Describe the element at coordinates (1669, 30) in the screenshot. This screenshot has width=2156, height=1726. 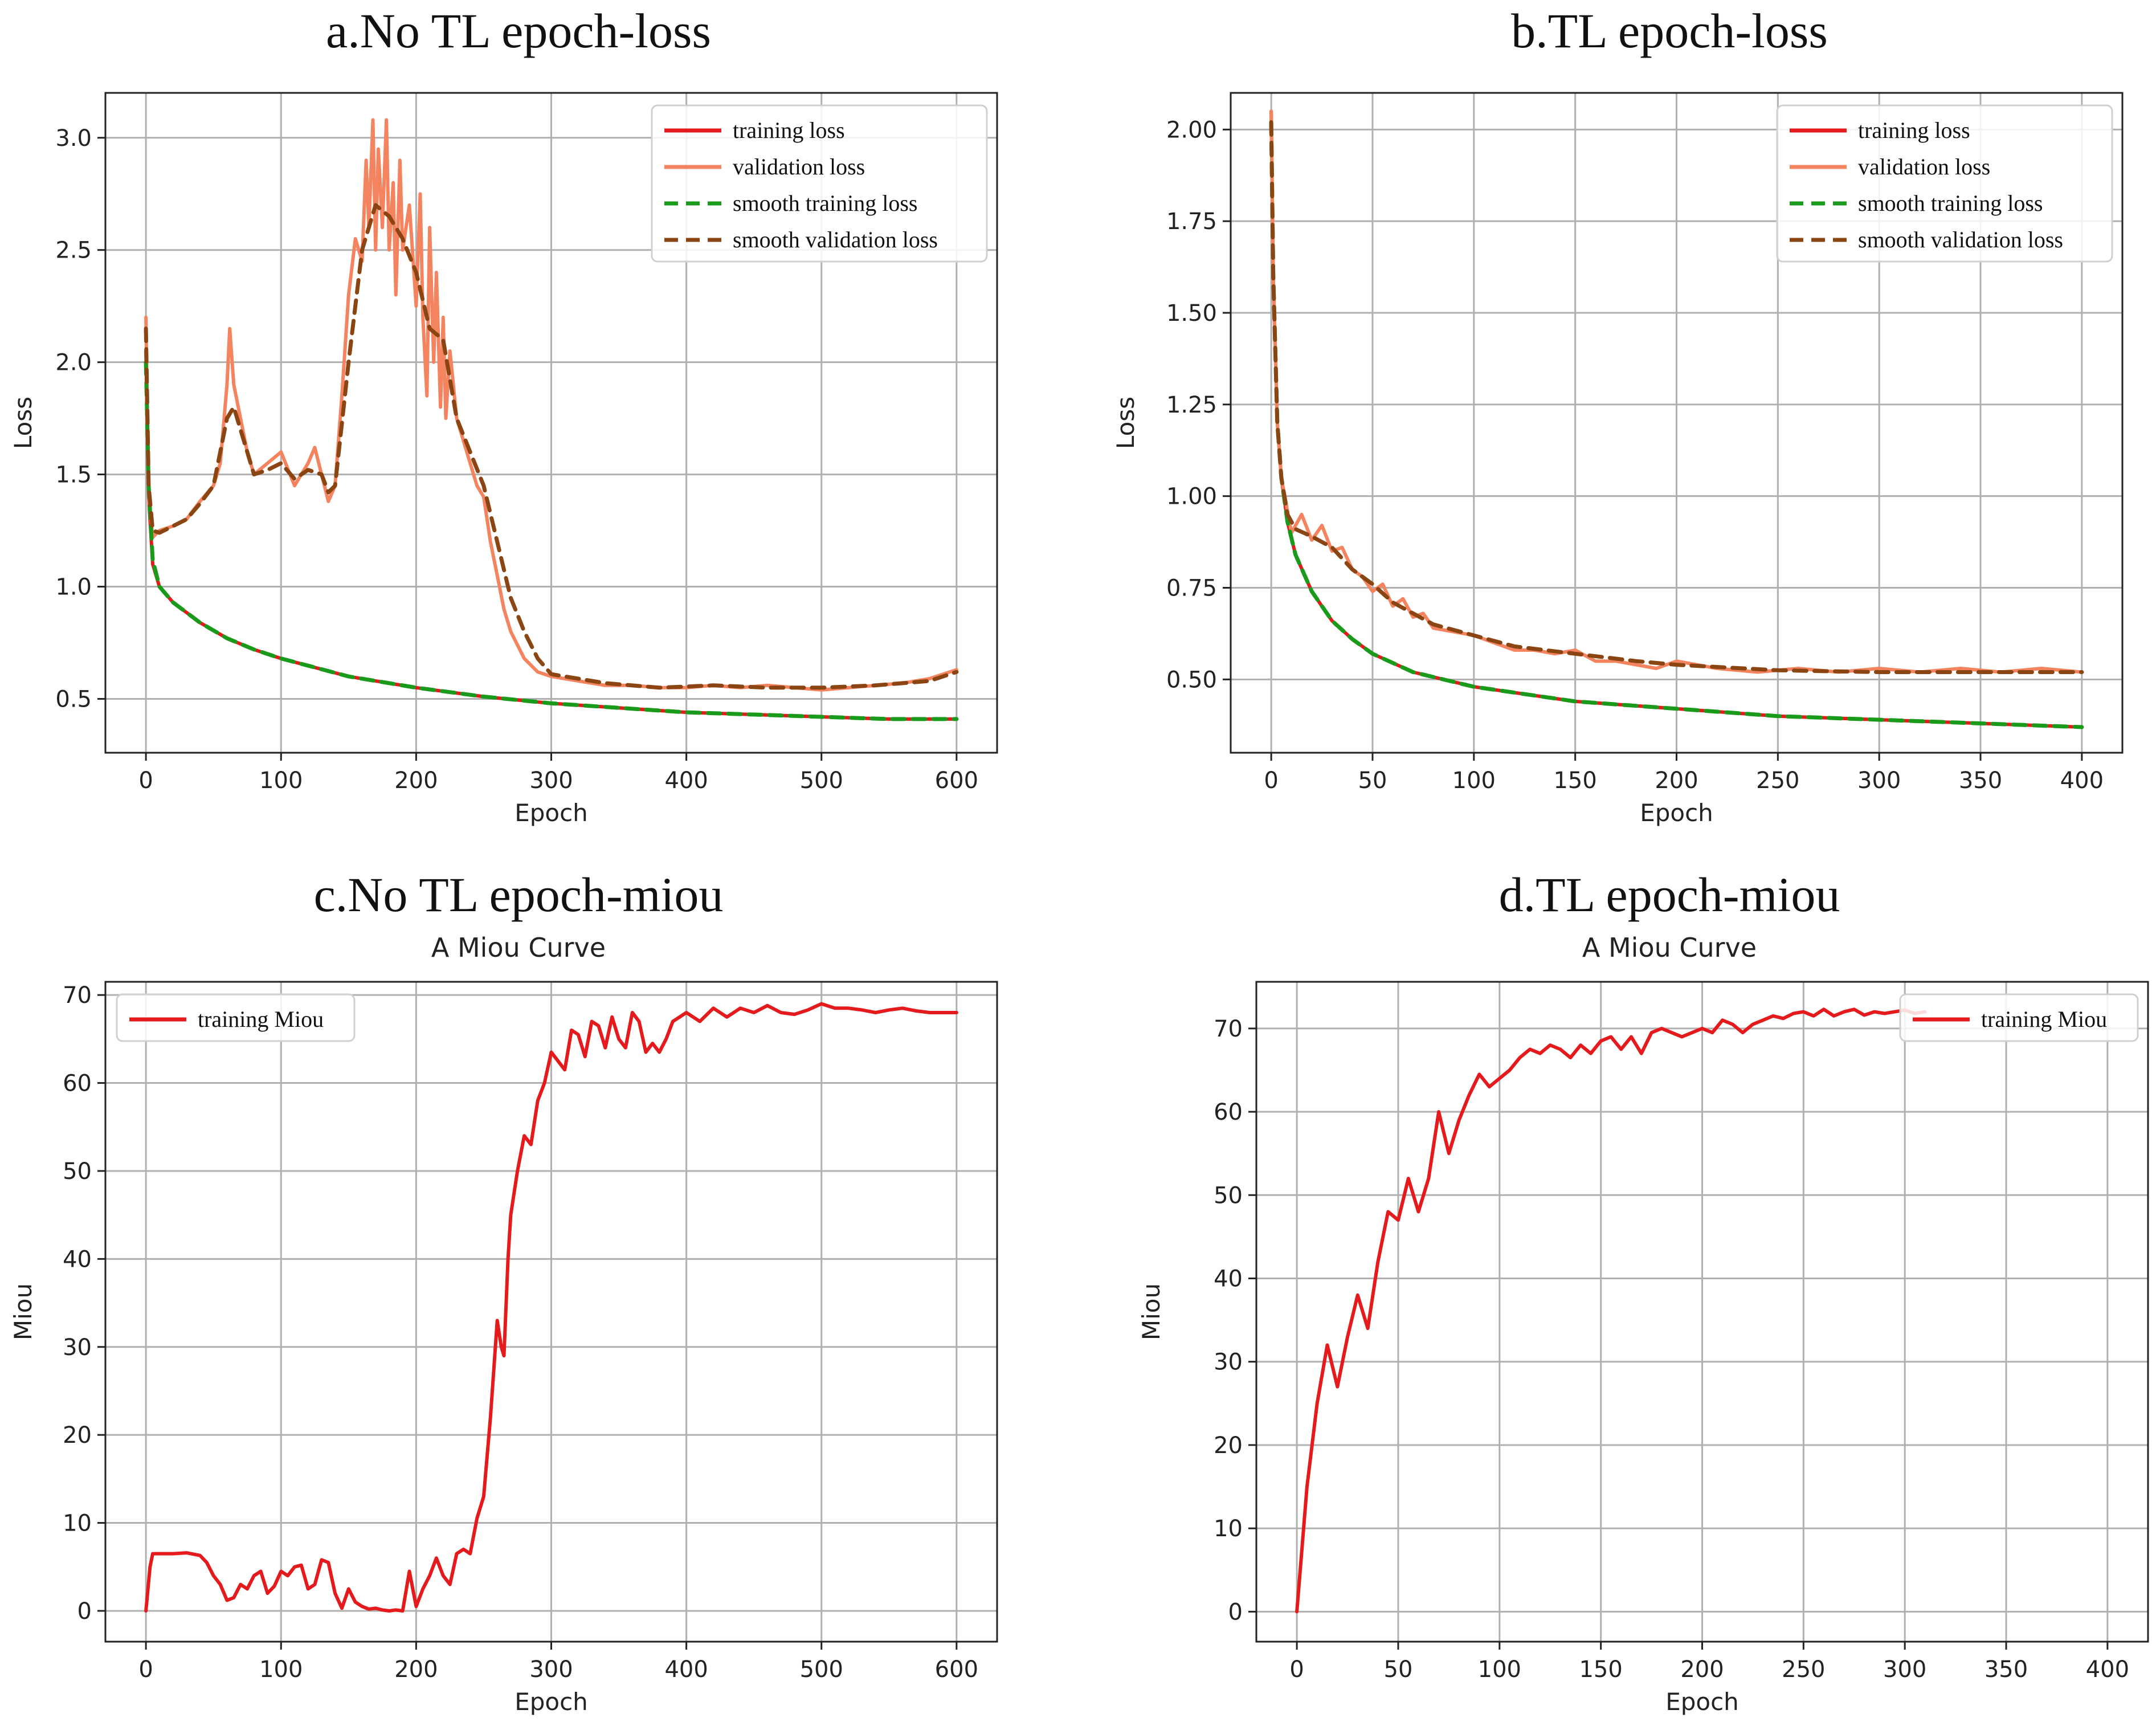
I see `panel-b-title: b.TL epoch-loss` at that location.